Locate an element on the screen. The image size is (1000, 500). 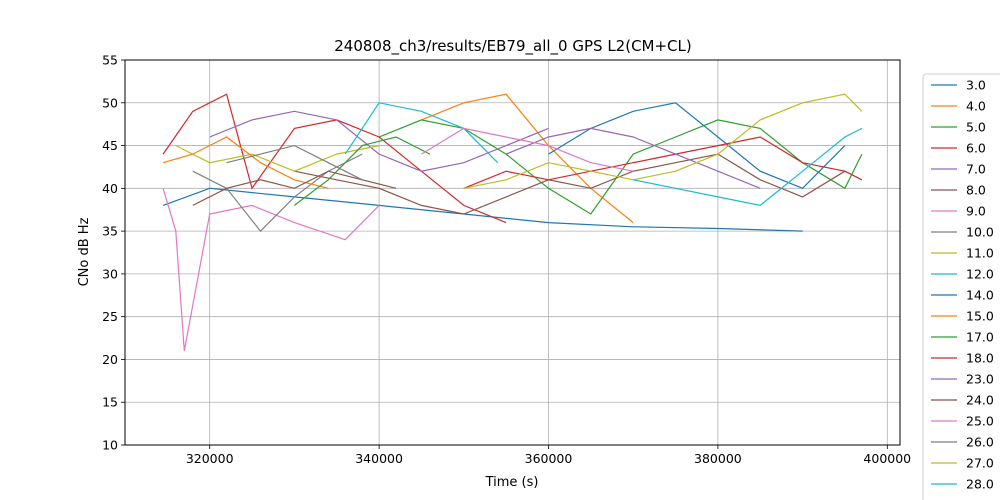
y-tick-label: 45 is located at coordinates (110, 145).